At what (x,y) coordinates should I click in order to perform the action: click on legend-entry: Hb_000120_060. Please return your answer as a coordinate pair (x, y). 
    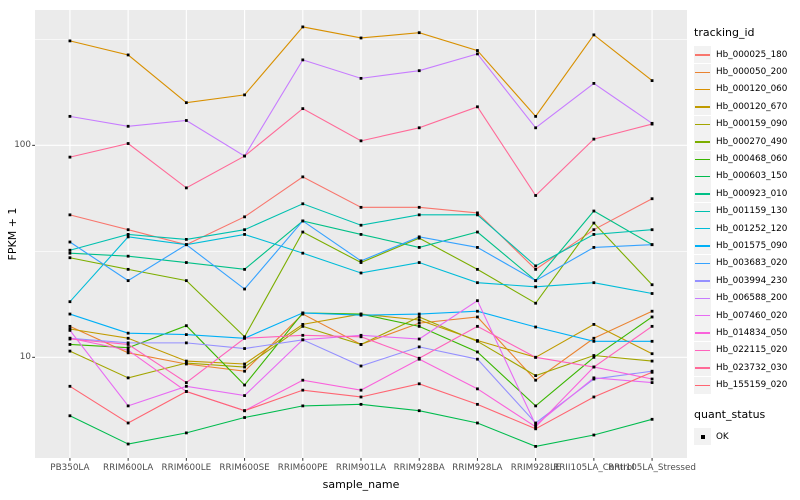
    Looking at the image, I should click on (746, 89).